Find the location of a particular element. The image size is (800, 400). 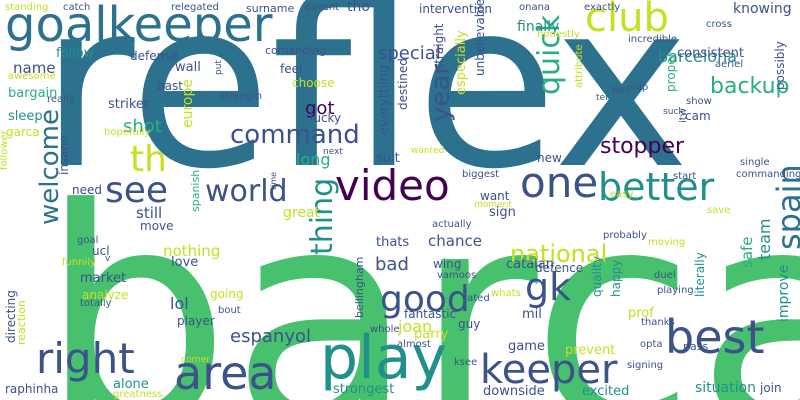

word-new: new is located at coordinates (549, 158).